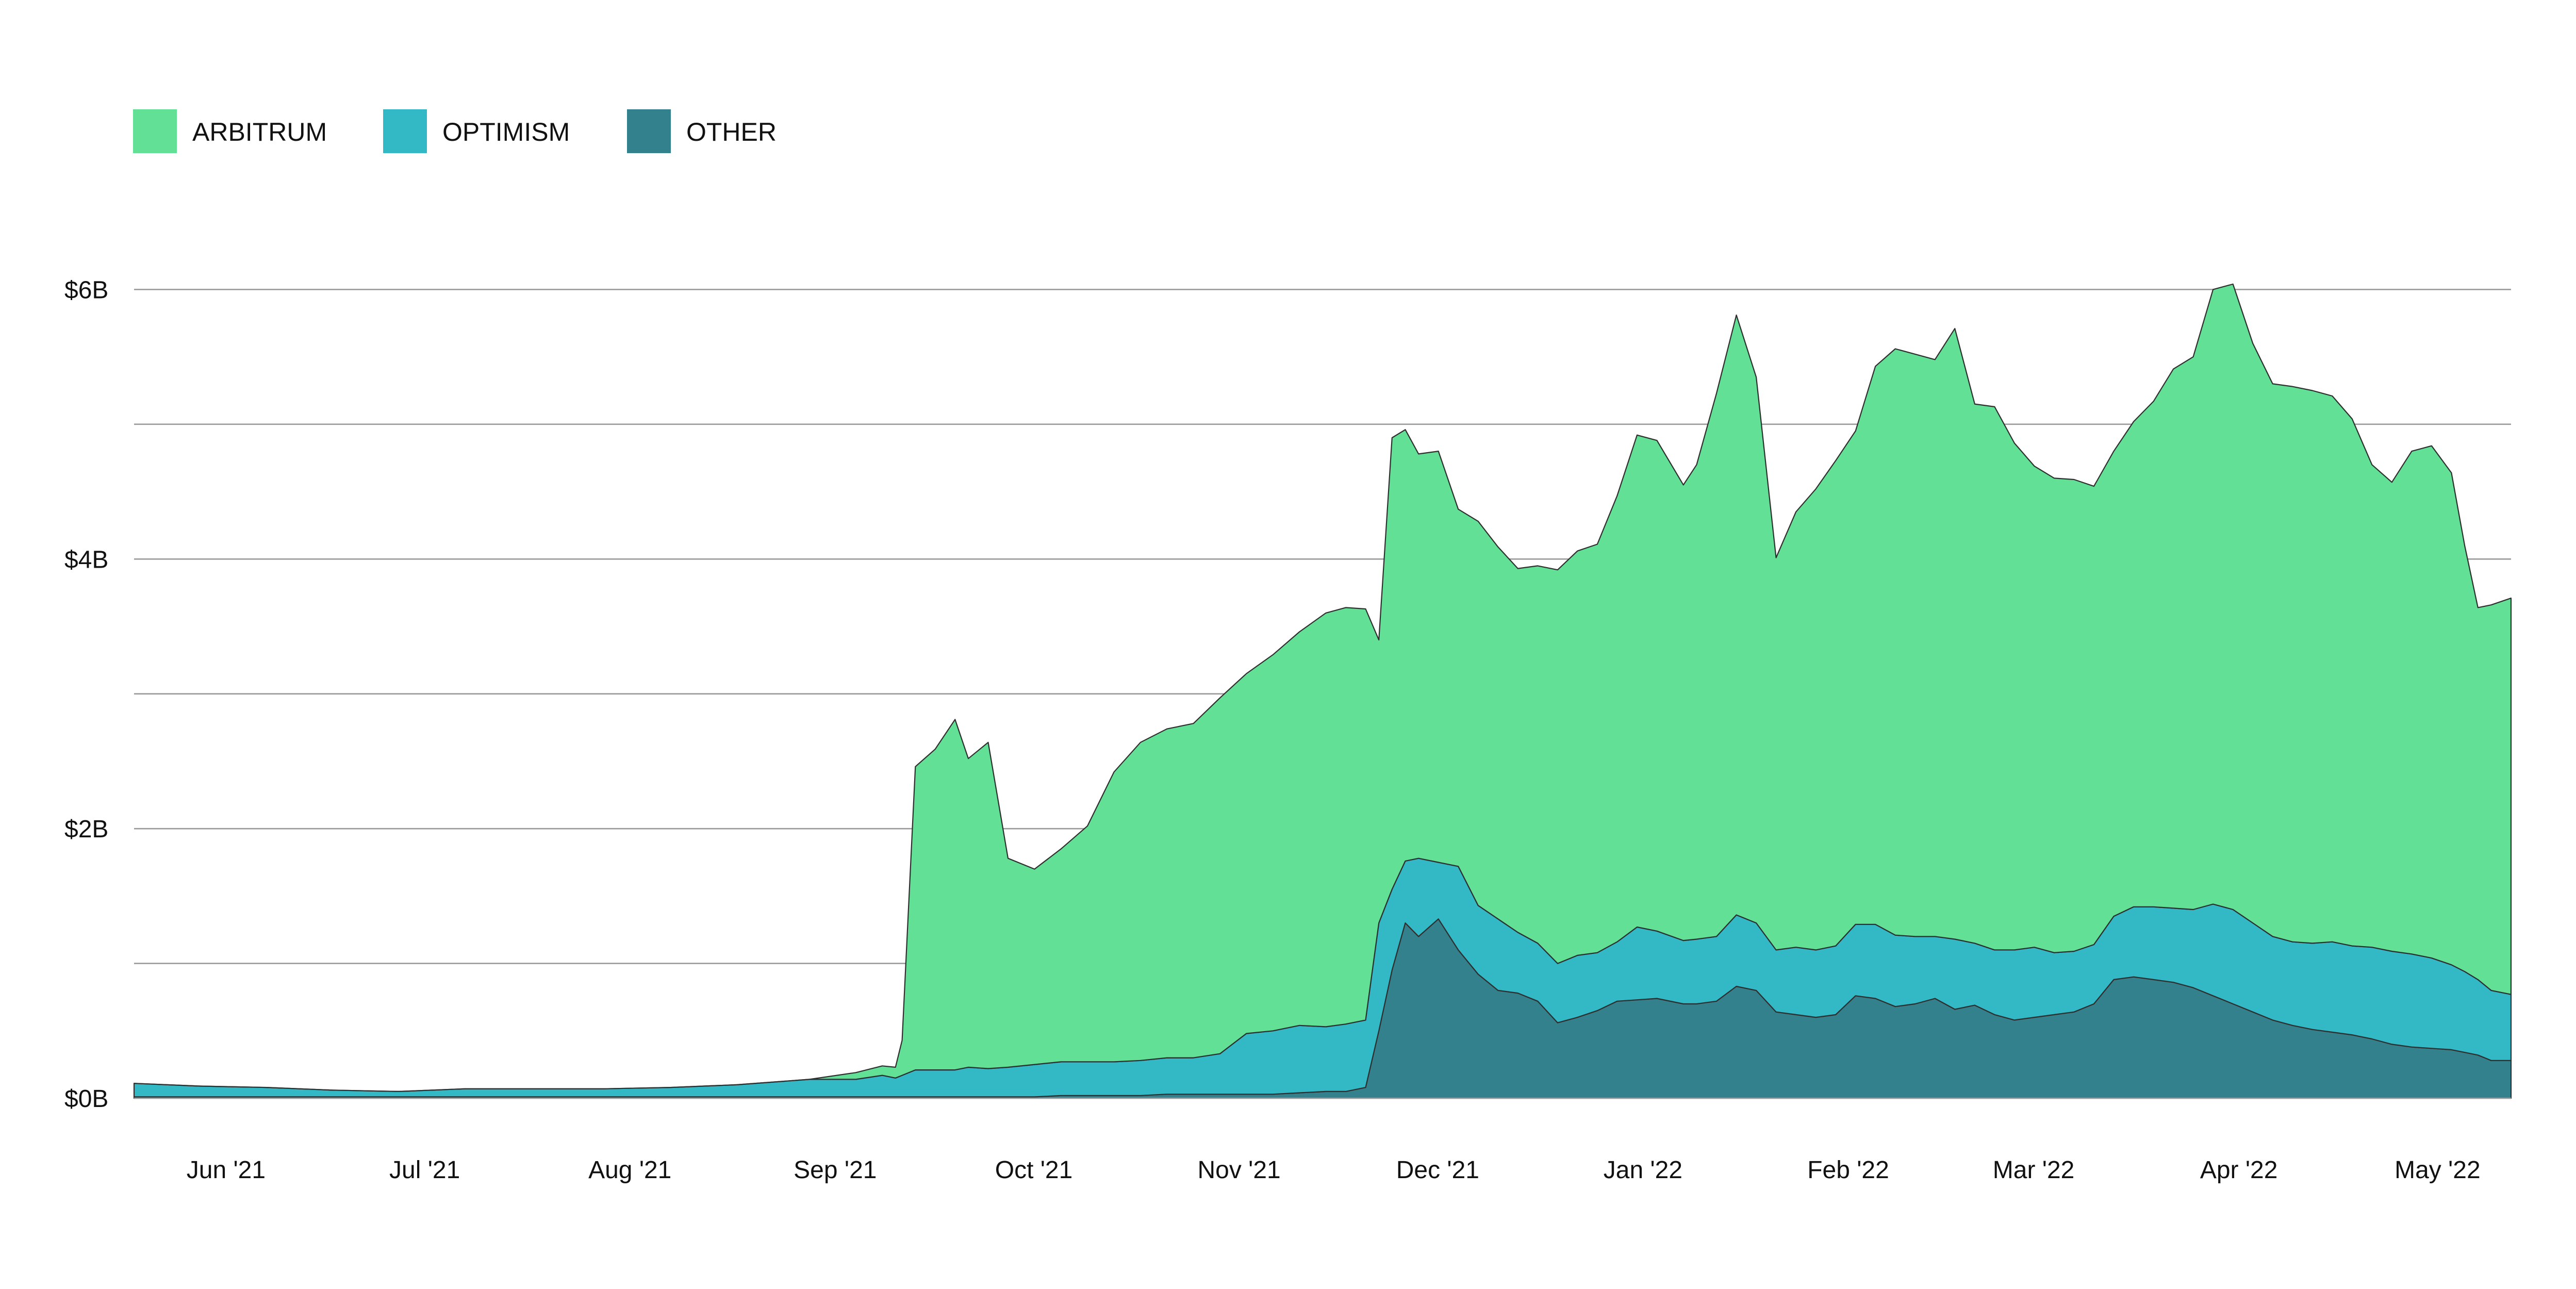  What do you see at coordinates (1643, 1170) in the screenshot?
I see `x-tick-label-7: Jan '22` at bounding box center [1643, 1170].